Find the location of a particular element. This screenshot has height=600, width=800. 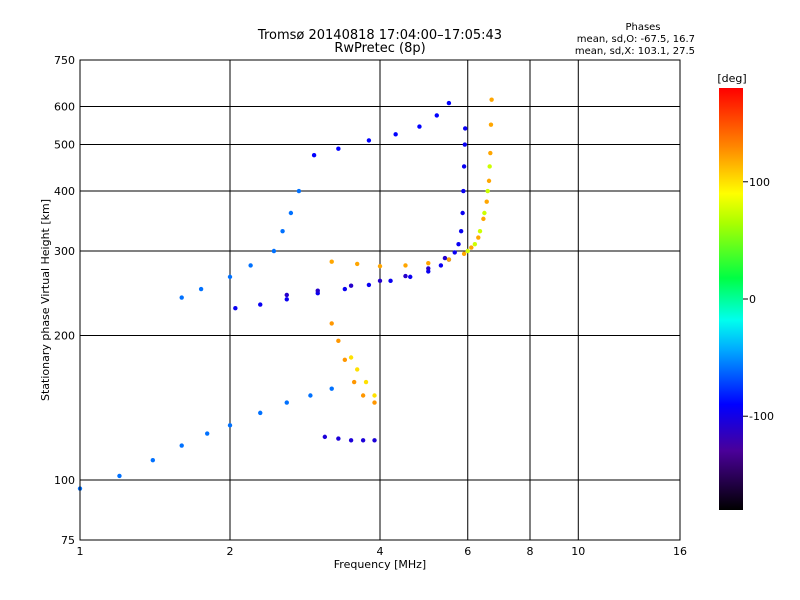

x-tick-label: 16 is located at coordinates (680, 551).